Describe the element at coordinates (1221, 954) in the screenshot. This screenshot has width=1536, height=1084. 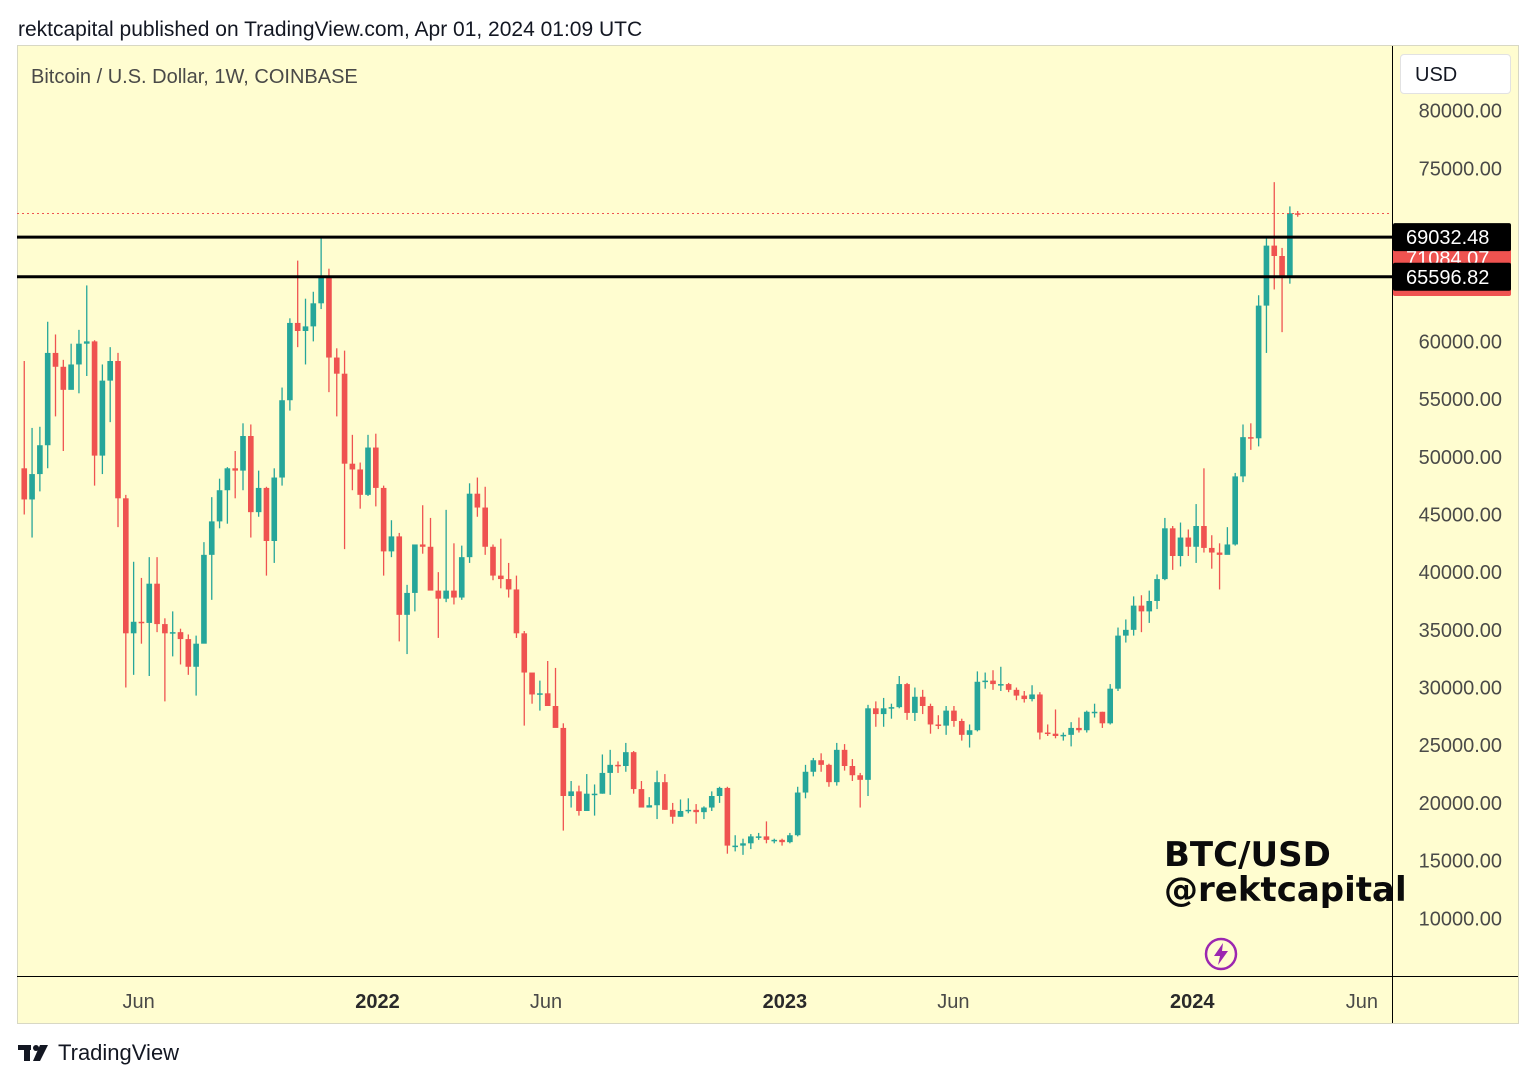
I see `lightning-bolt-icon` at that location.